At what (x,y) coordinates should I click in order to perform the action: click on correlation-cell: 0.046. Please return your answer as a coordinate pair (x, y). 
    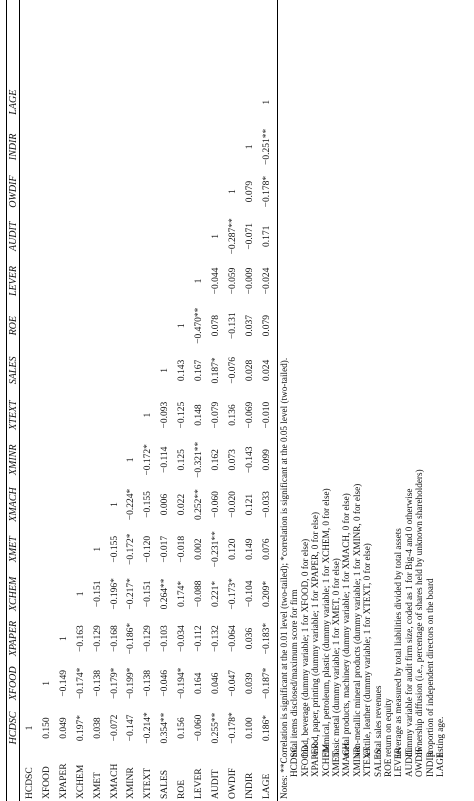
    Looking at the image, I should click on (215, 683).